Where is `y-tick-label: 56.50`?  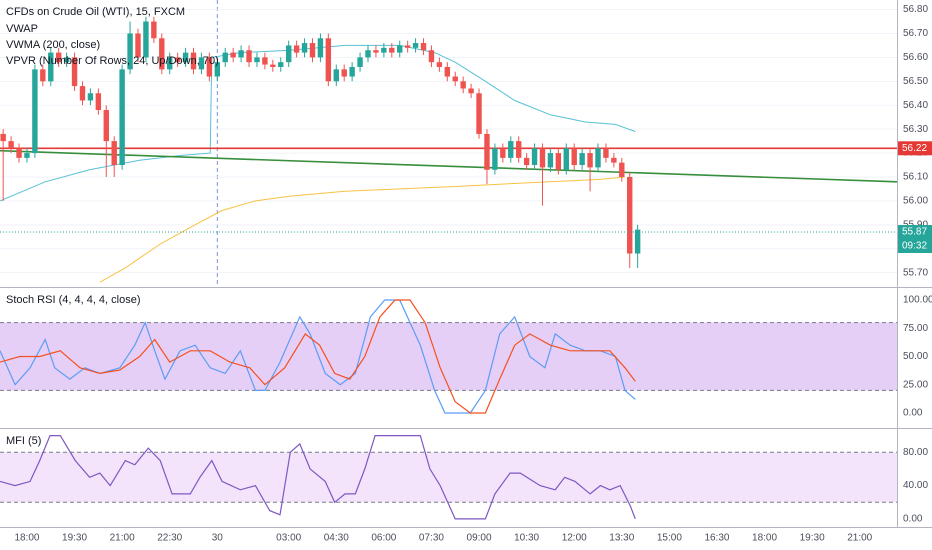
y-tick-label: 56.50 is located at coordinates (915, 81).